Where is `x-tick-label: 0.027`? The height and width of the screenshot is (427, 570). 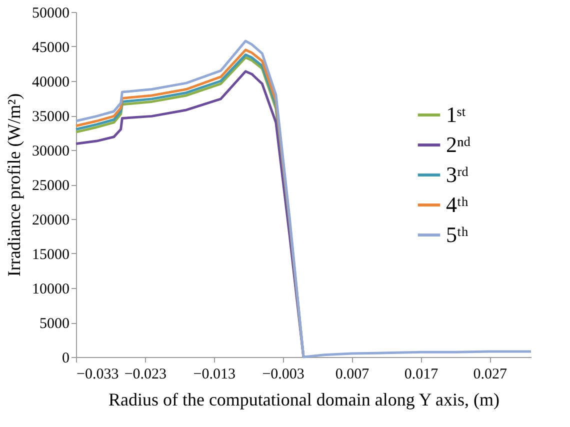
x-tick-label: 0.027 is located at coordinates (490, 374).